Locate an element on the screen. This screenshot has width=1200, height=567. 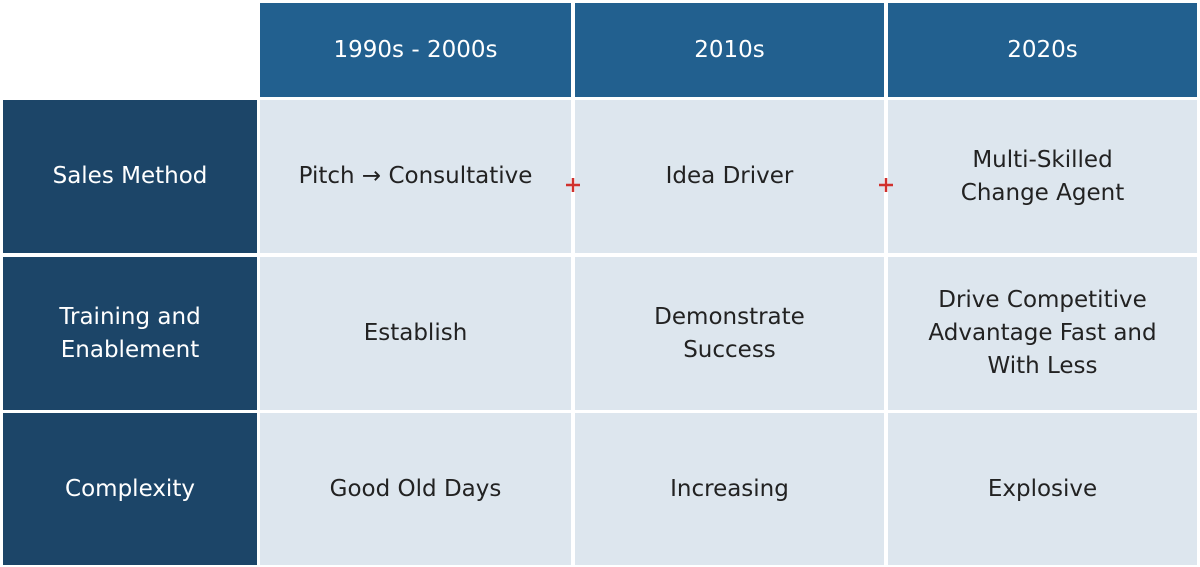
cell-text: 2010s is located at coordinates (729, 49).